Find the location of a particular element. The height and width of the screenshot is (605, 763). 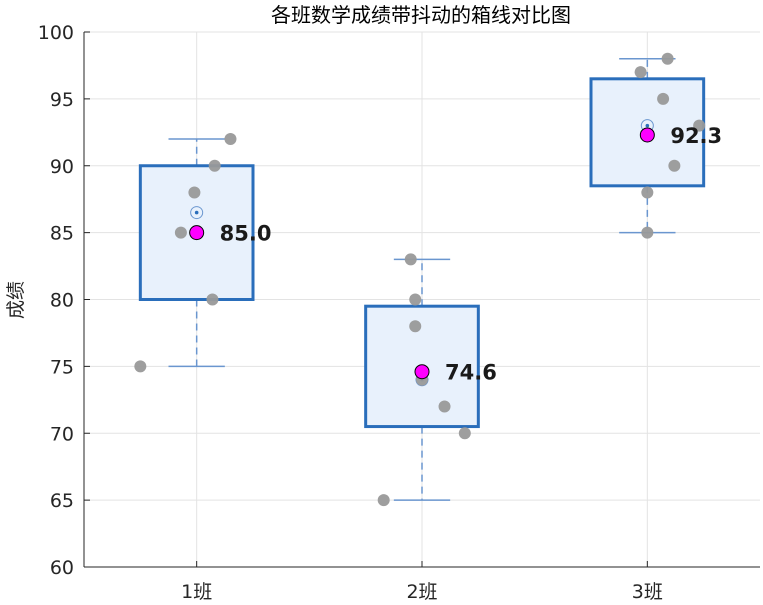

y-tick-label: 80 is located at coordinates (62, 301).